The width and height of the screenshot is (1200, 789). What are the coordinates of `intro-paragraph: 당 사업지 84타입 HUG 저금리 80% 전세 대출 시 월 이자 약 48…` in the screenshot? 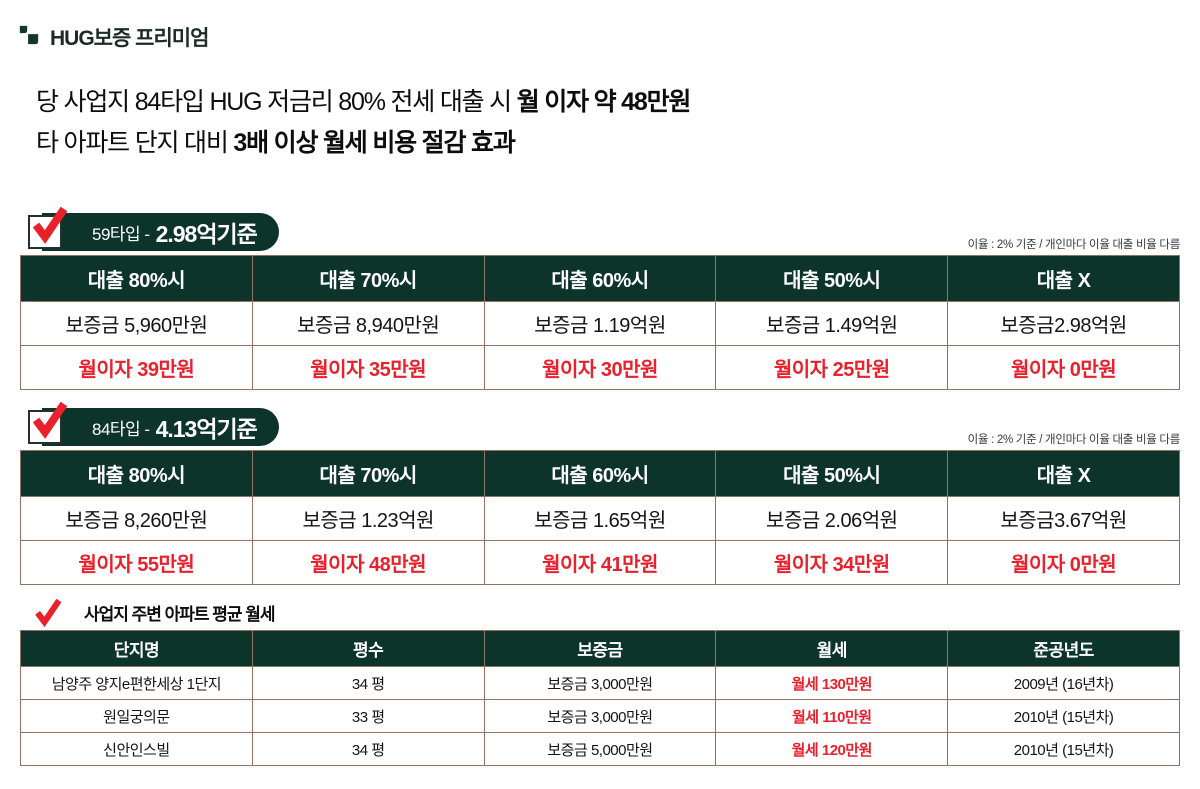 It's located at (363, 123).